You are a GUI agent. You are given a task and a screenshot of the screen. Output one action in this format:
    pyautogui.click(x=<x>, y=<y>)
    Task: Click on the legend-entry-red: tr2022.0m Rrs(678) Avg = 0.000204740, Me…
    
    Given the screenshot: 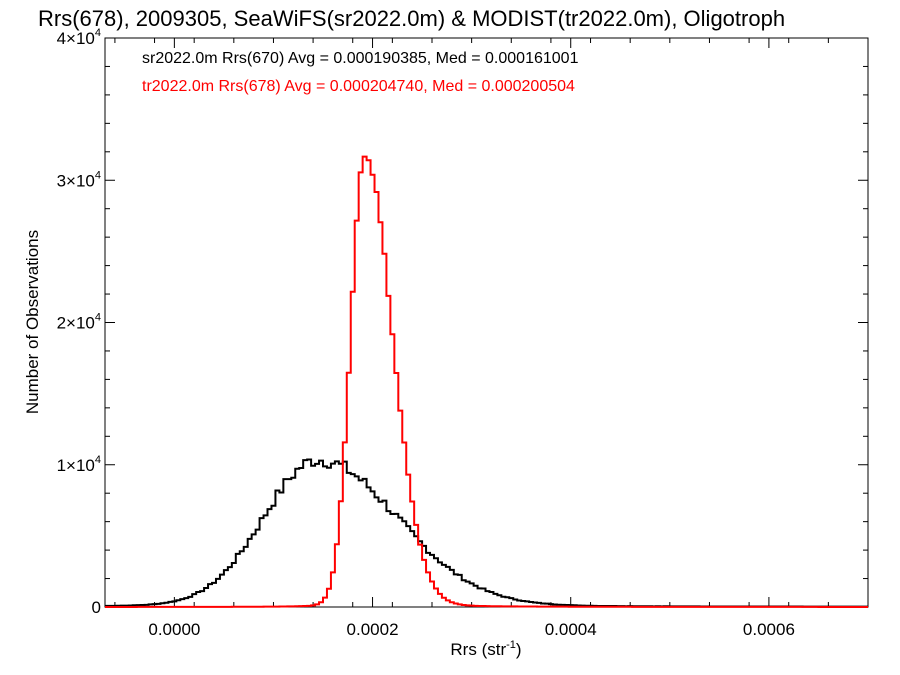 What is the action you would take?
    pyautogui.click(x=358, y=86)
    